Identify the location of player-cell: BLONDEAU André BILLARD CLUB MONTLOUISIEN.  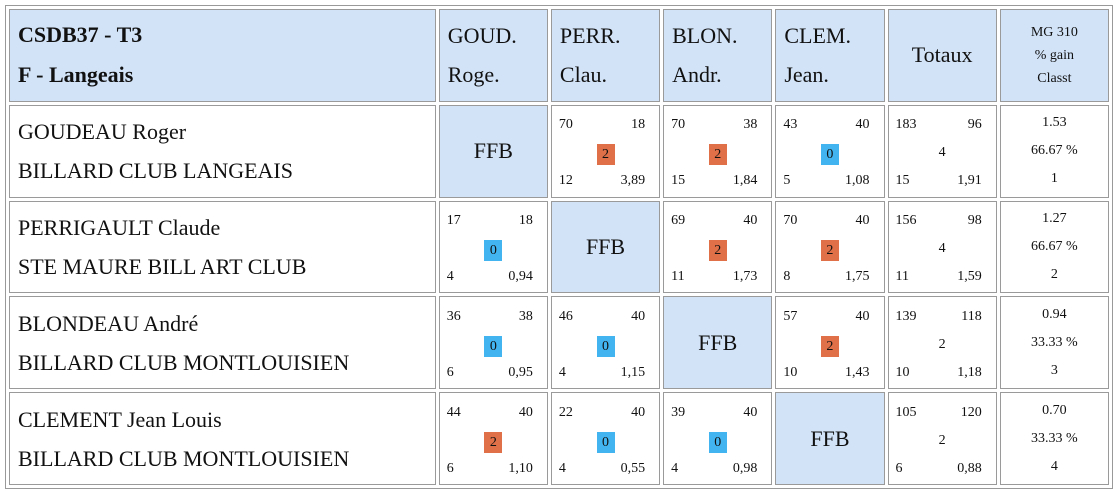
(222, 343).